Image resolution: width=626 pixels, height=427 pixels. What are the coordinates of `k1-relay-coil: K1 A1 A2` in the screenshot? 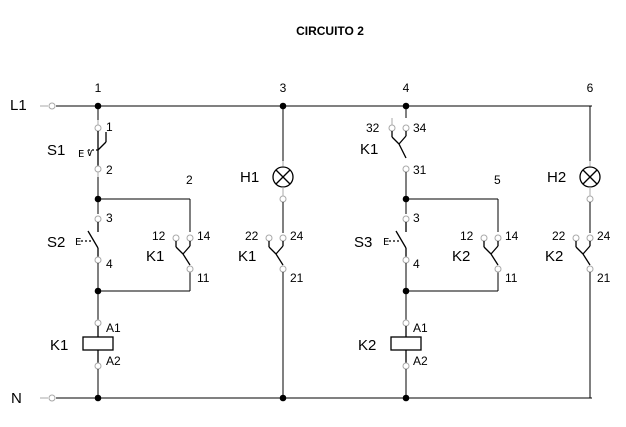 It's located at (85, 344).